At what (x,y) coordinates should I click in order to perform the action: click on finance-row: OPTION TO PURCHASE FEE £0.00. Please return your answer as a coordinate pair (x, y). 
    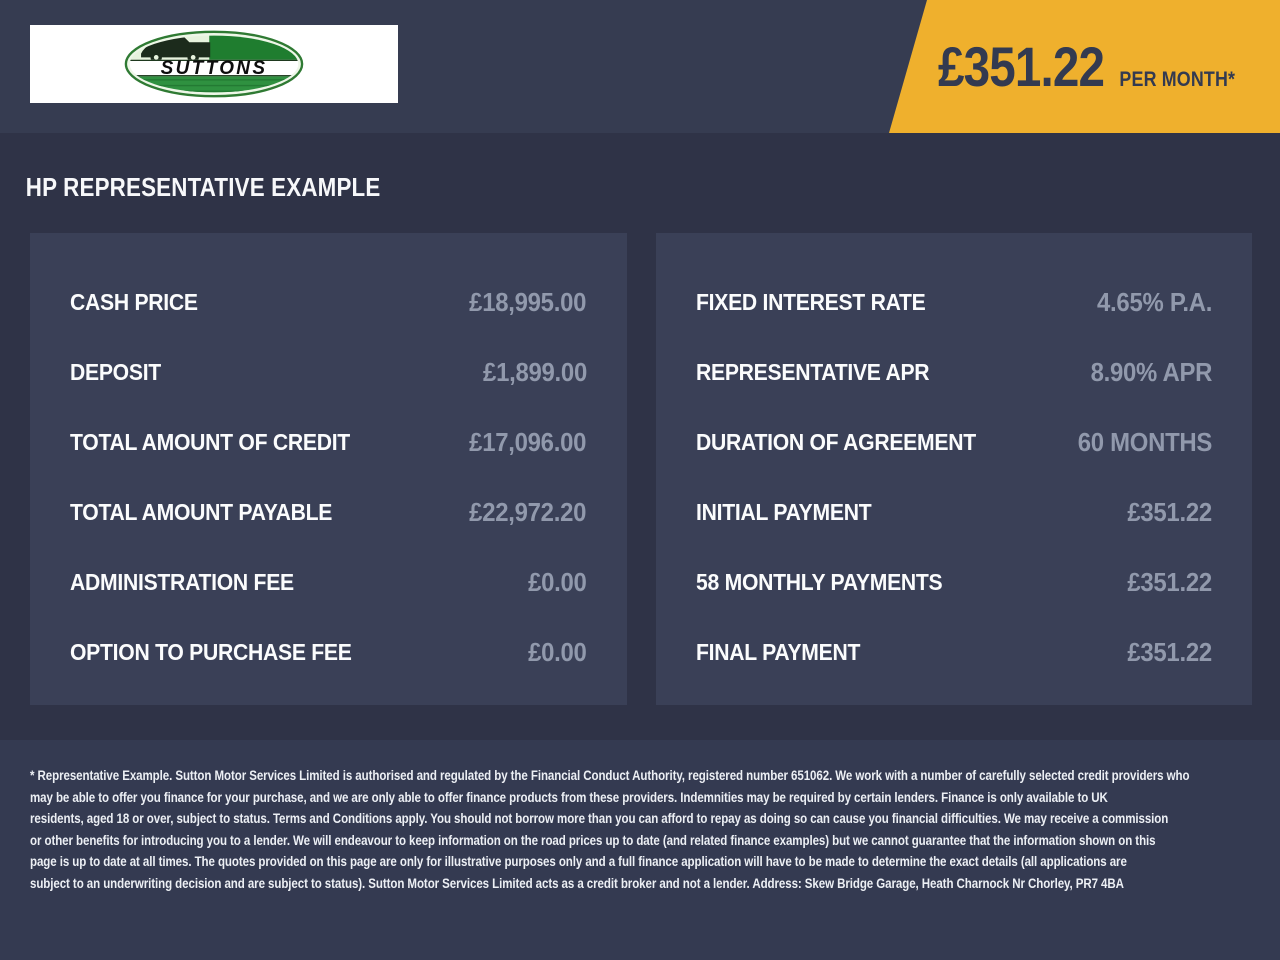
    Looking at the image, I should click on (328, 652).